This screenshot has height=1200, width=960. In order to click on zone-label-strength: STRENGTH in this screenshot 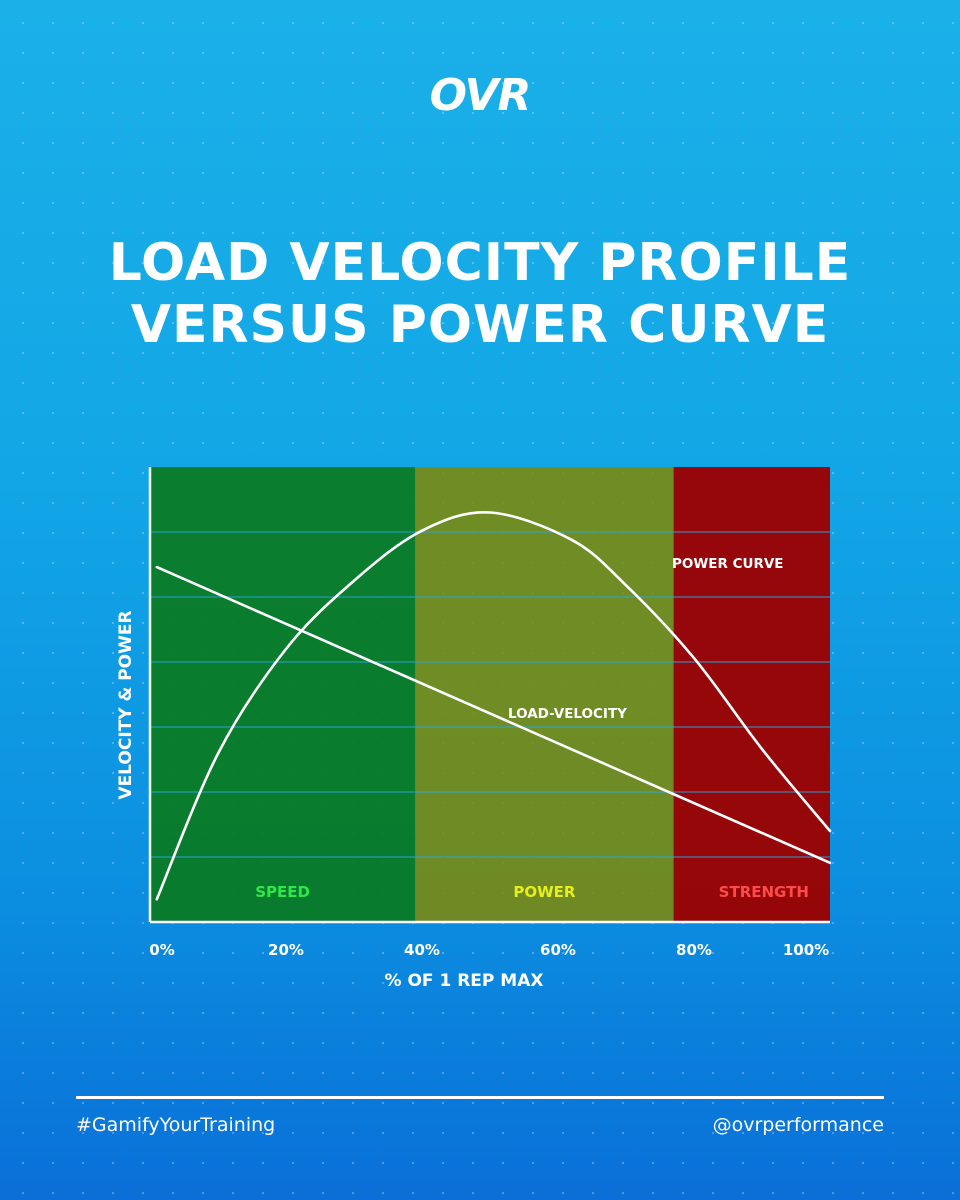, I will do `click(764, 892)`.